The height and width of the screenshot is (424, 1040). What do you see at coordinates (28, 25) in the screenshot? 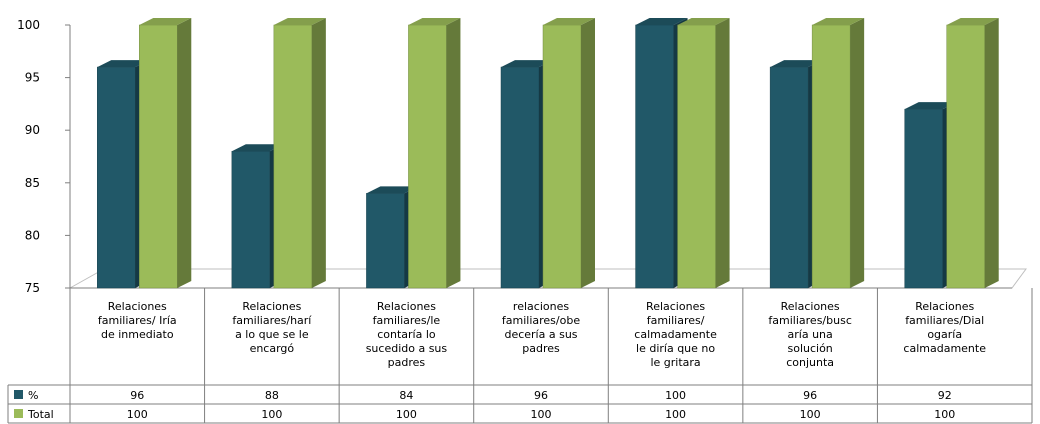
I see `y-tick-label: 100` at bounding box center [28, 25].